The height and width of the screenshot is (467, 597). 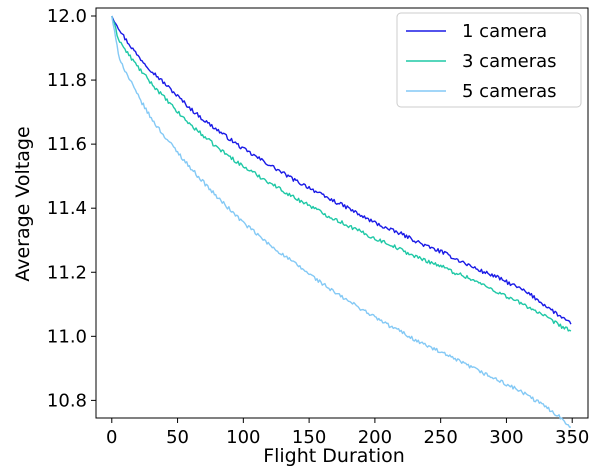 What do you see at coordinates (23, 203) in the screenshot?
I see `y-axis-title: Average Voltage` at bounding box center [23, 203].